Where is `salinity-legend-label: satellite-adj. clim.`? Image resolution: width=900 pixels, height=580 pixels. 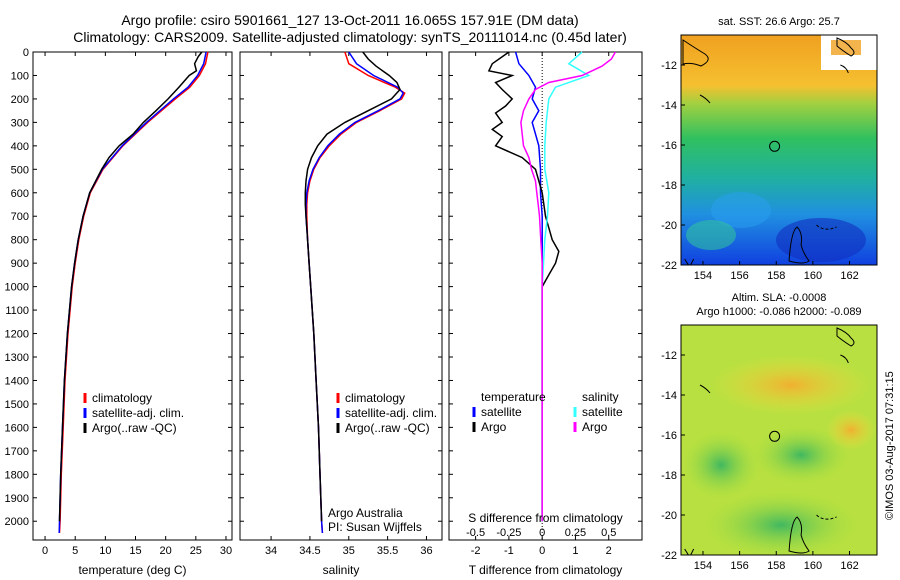 salinity-legend-label: satellite-adj. clim. is located at coordinates (391, 413).